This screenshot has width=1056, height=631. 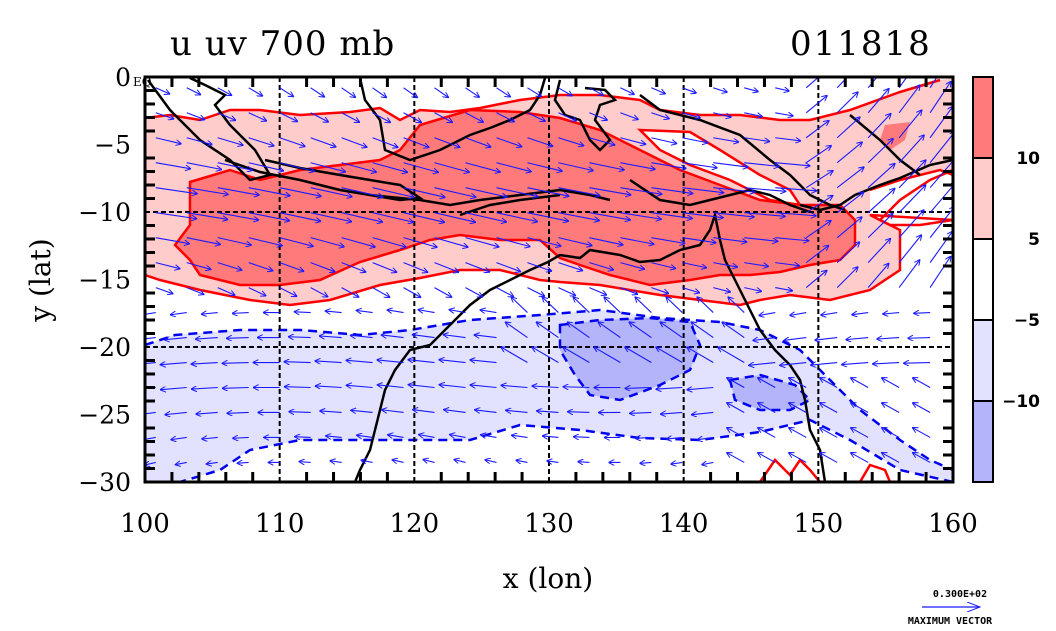 I want to click on date-label: 011818, so click(x=861, y=44).